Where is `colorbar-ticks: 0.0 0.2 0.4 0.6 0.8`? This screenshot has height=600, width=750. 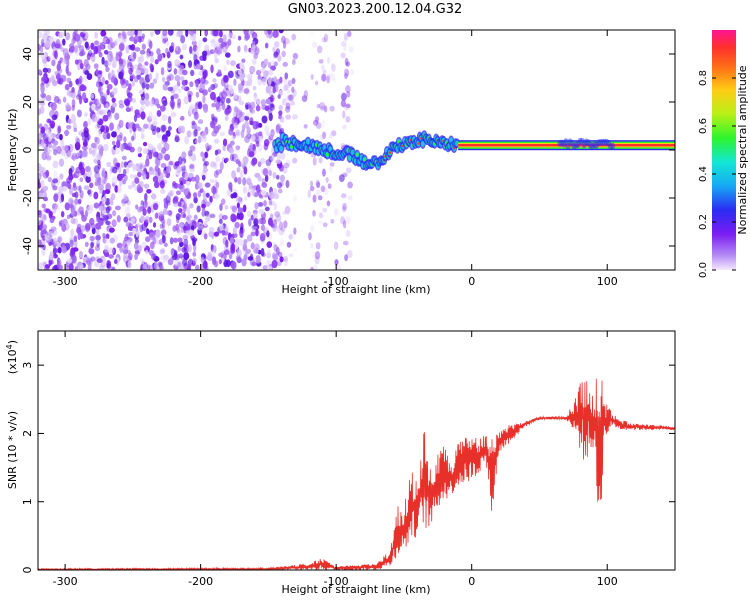
colorbar-ticks: 0.0 0.2 0.4 0.6 0.8 is located at coordinates (717, 174).